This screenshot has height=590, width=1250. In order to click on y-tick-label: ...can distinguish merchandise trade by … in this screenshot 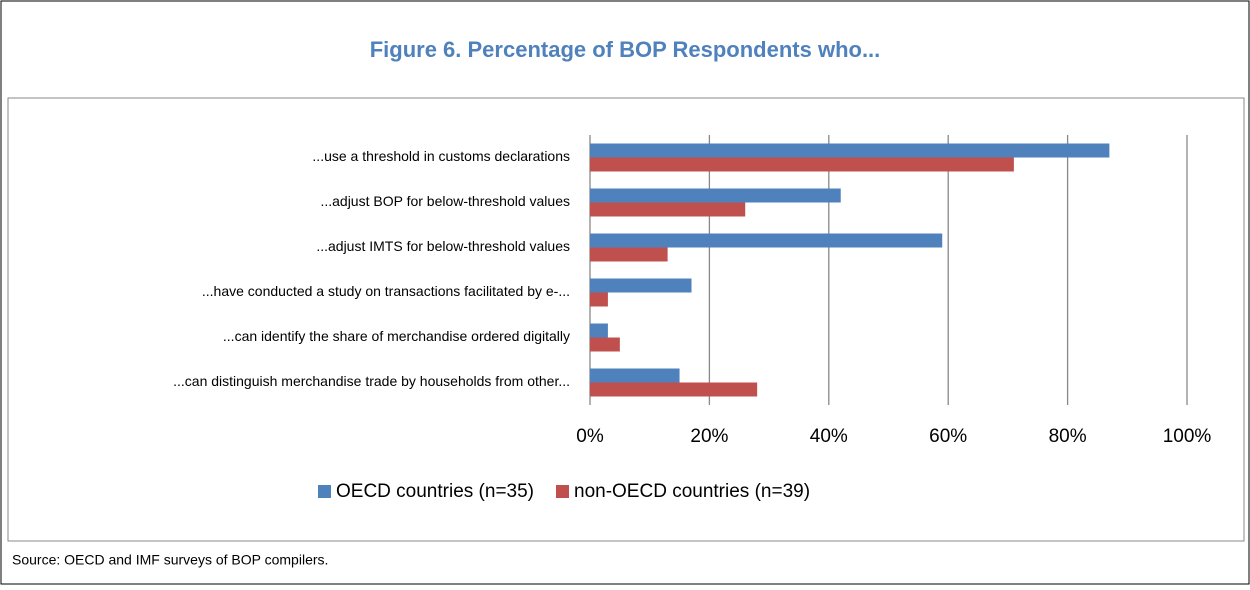, I will do `click(371, 381)`.